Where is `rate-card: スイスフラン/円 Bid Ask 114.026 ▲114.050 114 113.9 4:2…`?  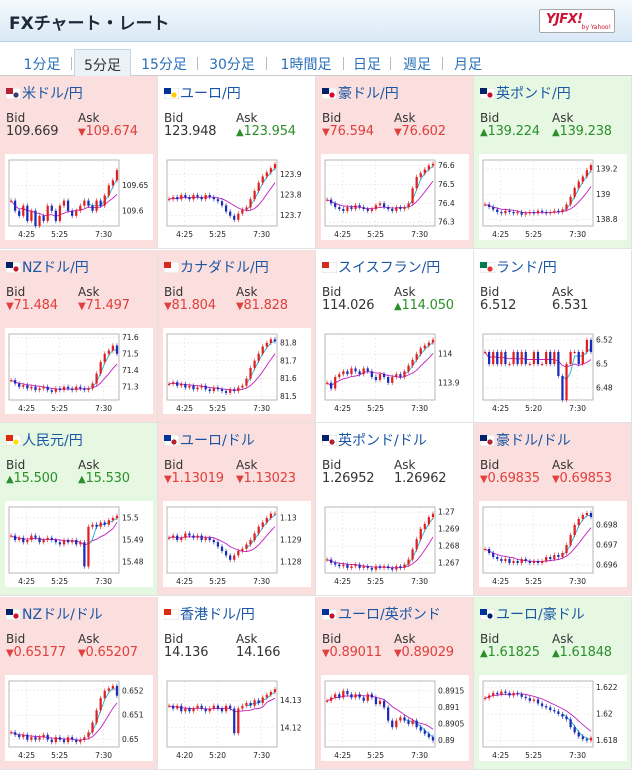 rate-card: スイスフラン/円 Bid Ask 114.026 ▲114.050 114 113.9 4:2… is located at coordinates (395, 336).